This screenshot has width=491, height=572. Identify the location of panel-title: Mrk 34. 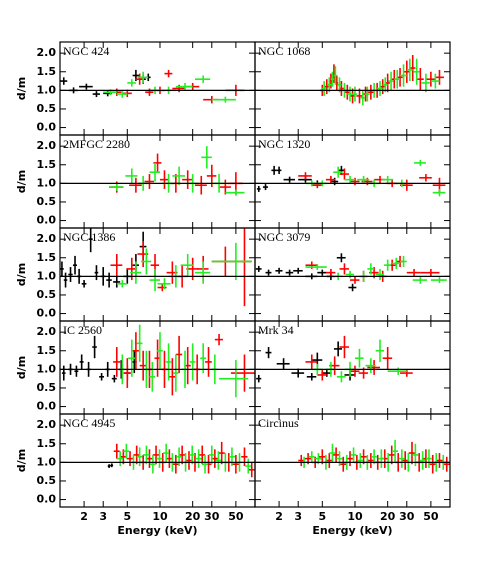
(276, 330).